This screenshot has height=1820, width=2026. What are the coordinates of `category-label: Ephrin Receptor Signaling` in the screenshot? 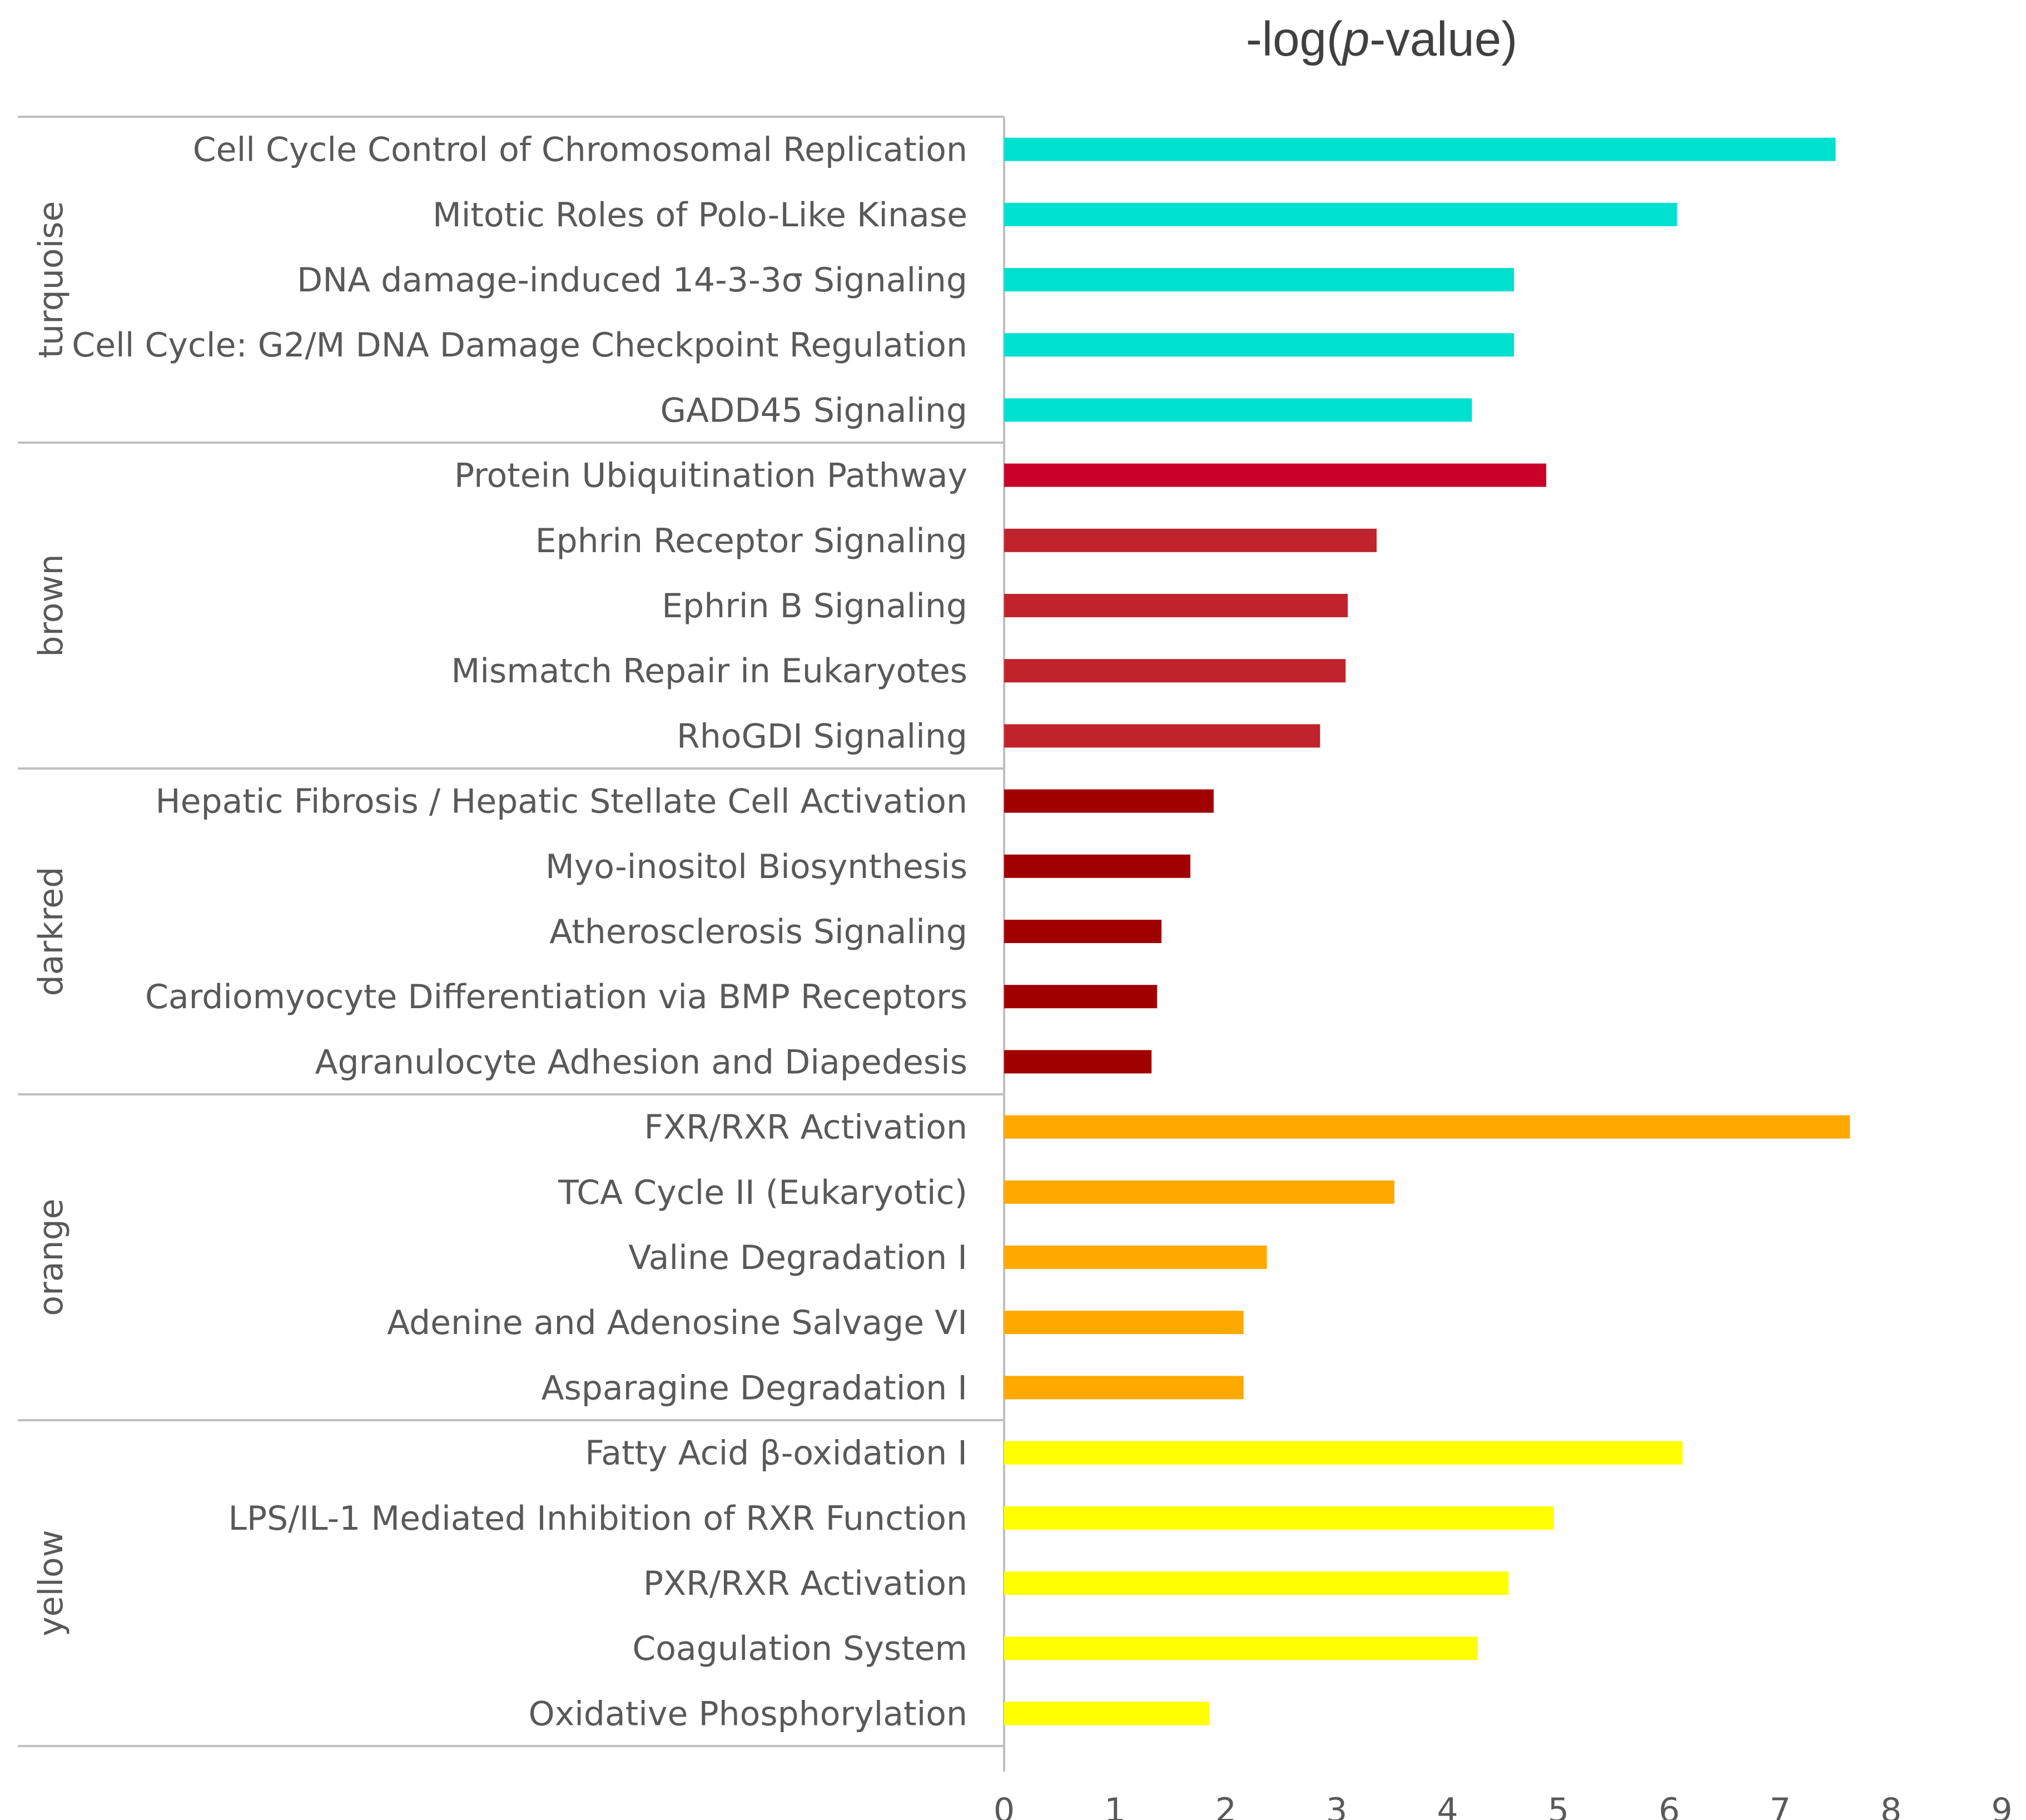 It's located at (751, 541).